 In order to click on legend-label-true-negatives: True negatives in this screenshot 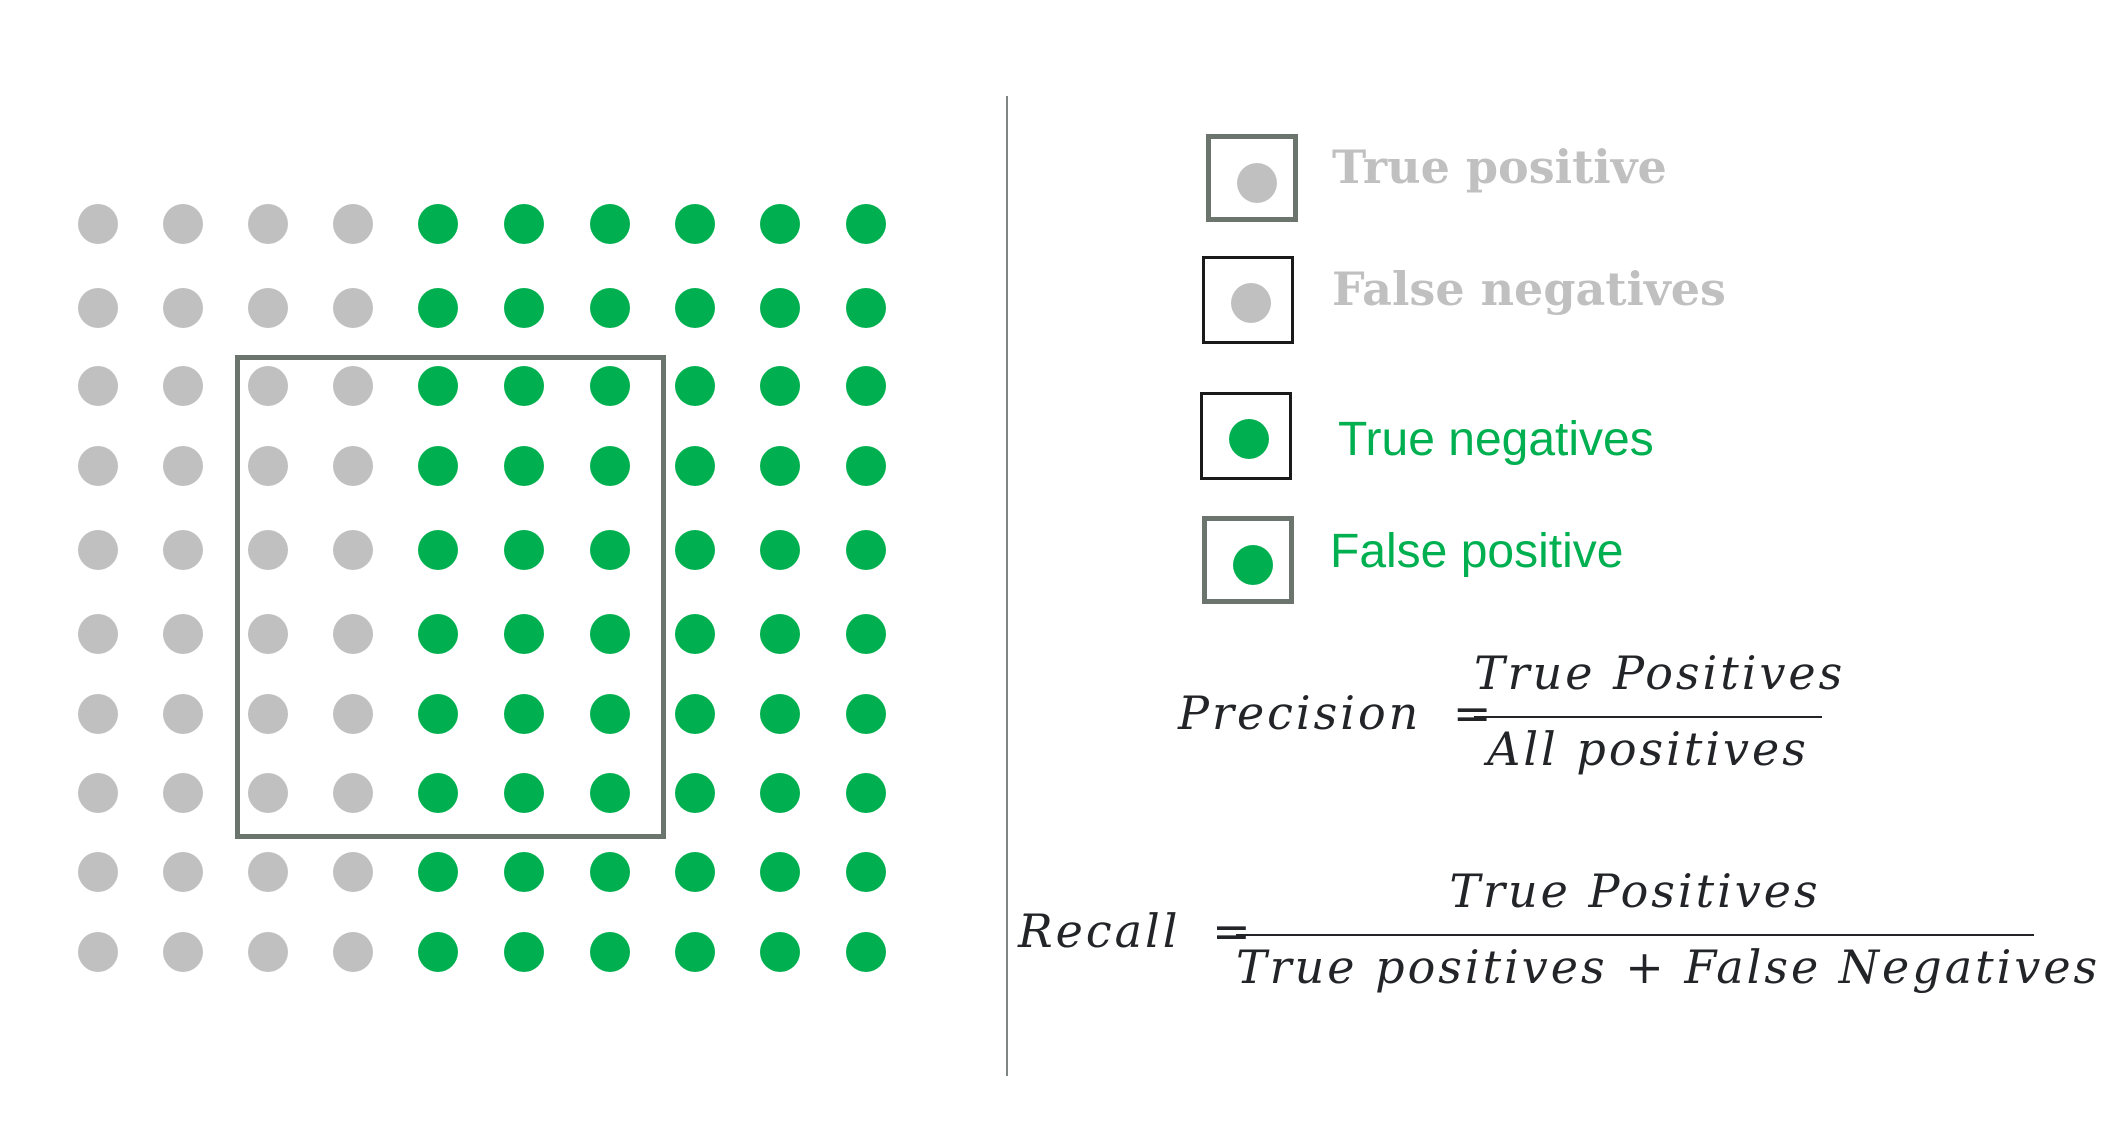, I will do `click(1496, 439)`.